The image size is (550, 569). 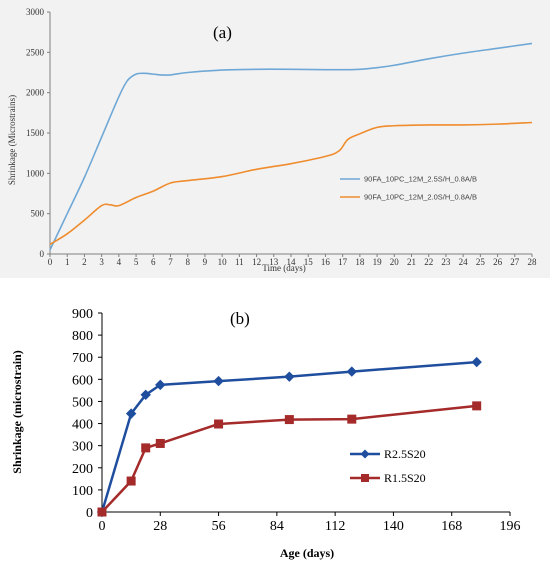 I want to click on legend-label: 90FA_10PC_12M_2.5S/H_0.8A/B, so click(x=420, y=179).